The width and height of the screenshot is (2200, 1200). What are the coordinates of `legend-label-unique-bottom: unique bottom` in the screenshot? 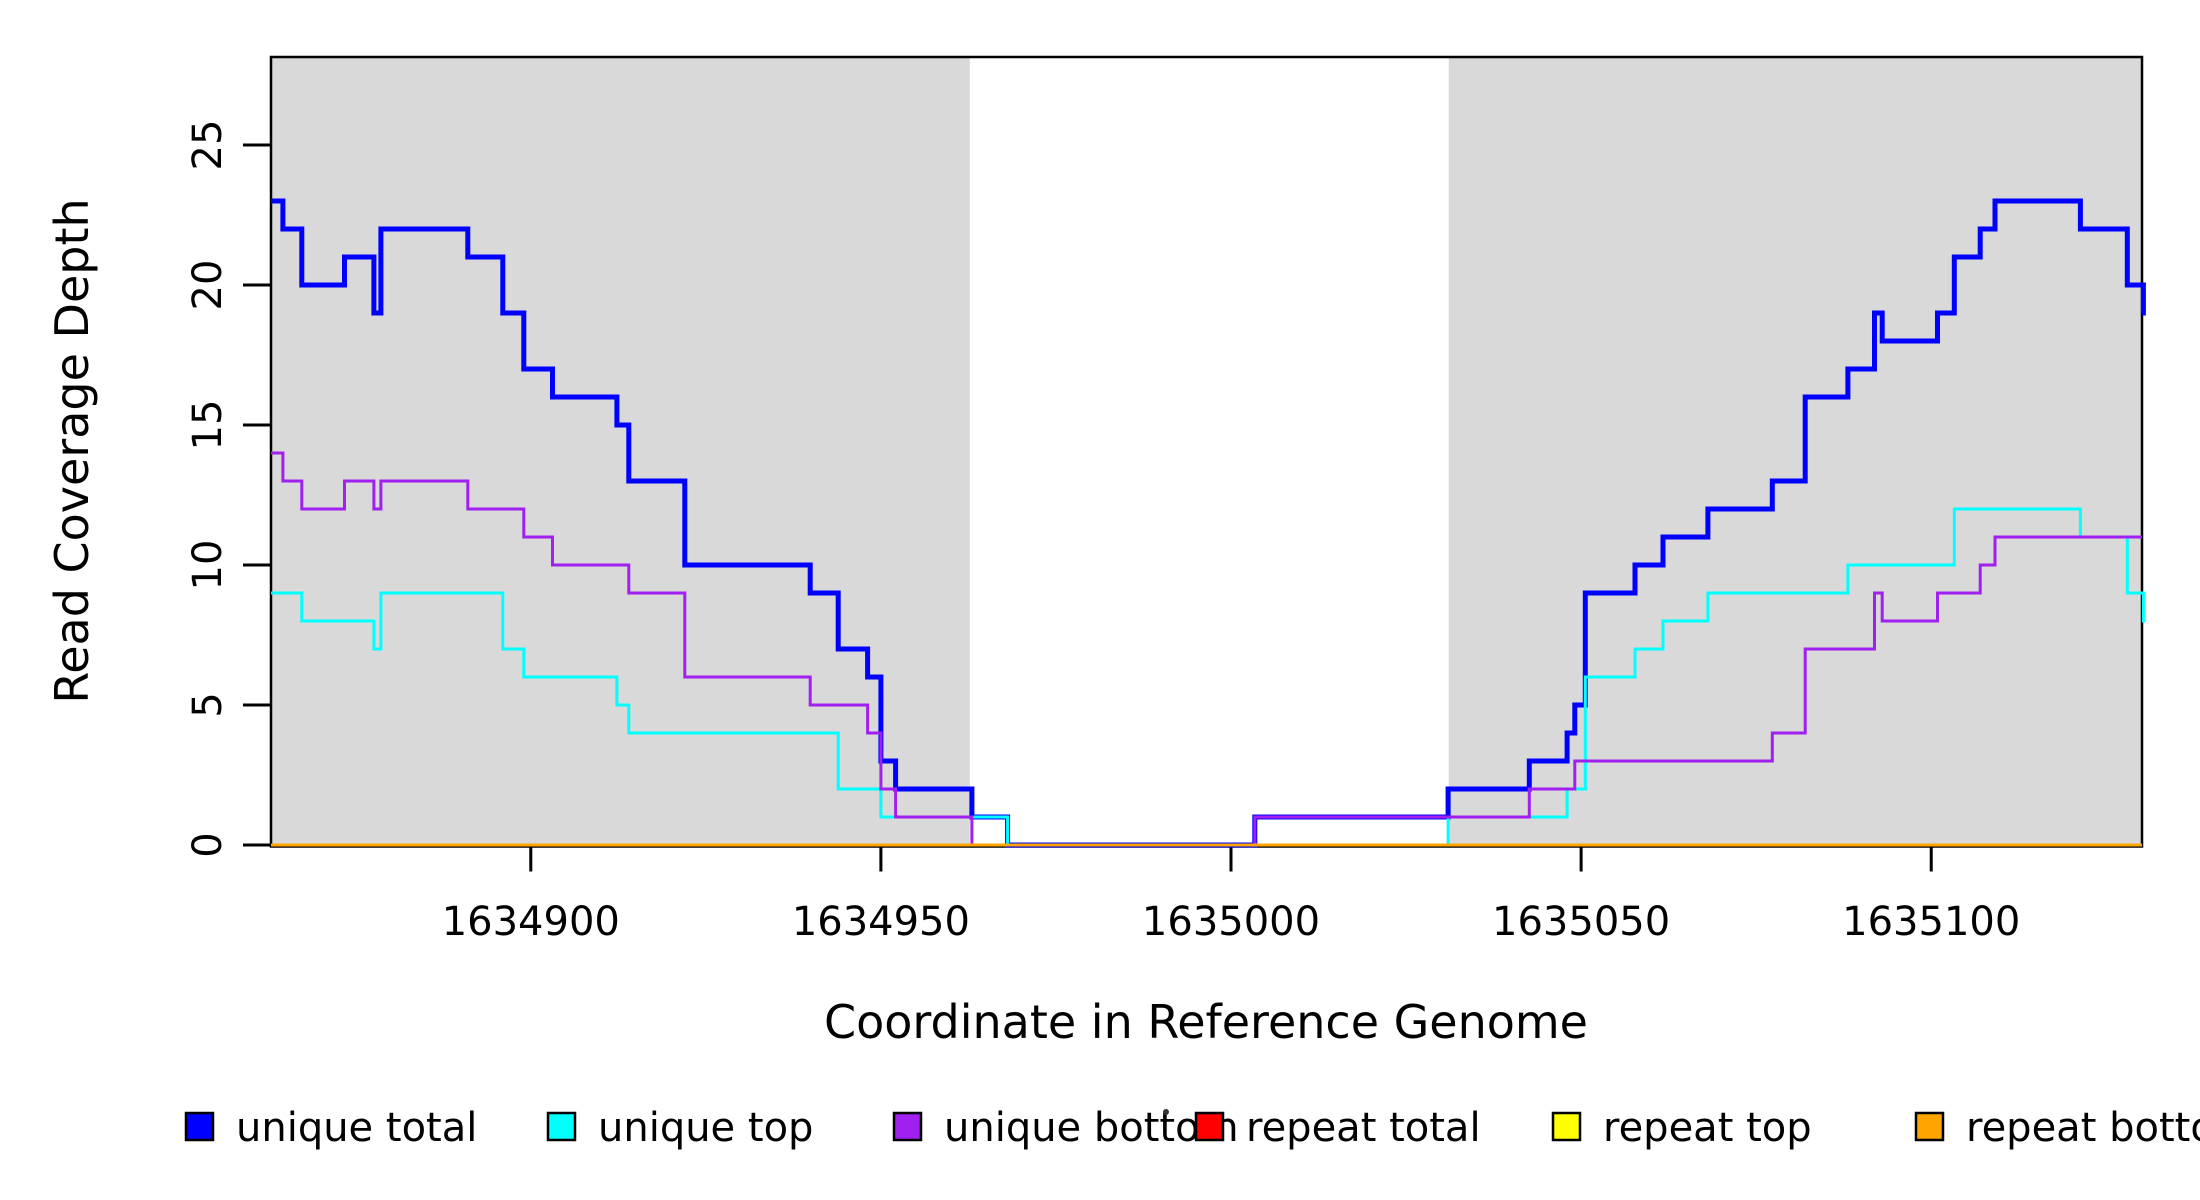 It's located at (1091, 1128).